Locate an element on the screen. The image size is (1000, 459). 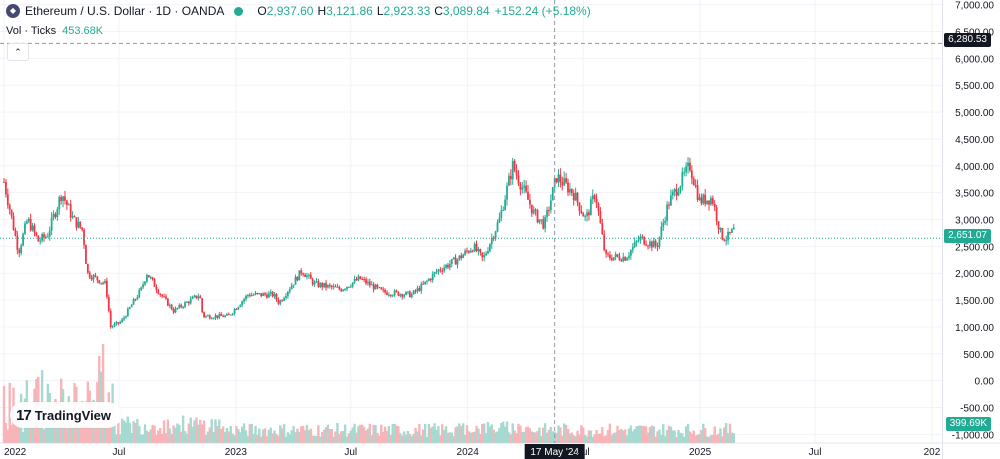
volume-label: Vol · Ticks is located at coordinates (31, 31).